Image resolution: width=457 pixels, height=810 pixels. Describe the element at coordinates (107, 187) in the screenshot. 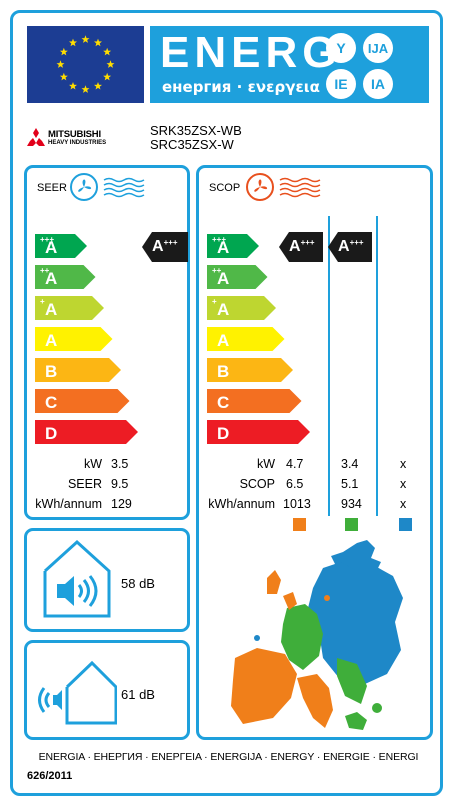

I see `cooling-fan-icon` at that location.